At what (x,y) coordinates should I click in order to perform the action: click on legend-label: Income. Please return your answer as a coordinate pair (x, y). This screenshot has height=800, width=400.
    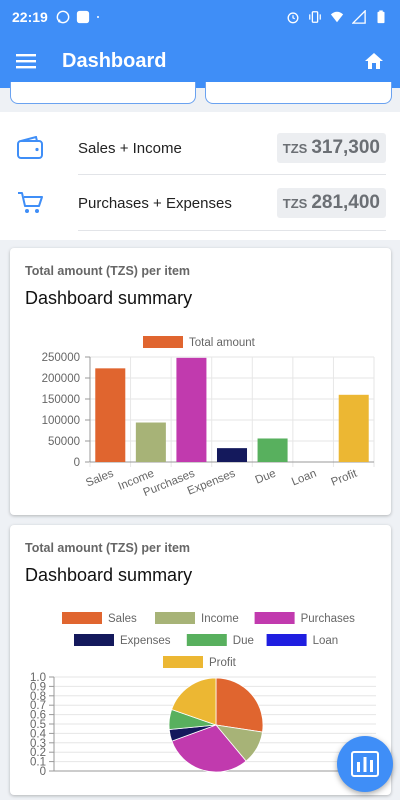
    Looking at the image, I should click on (220, 619).